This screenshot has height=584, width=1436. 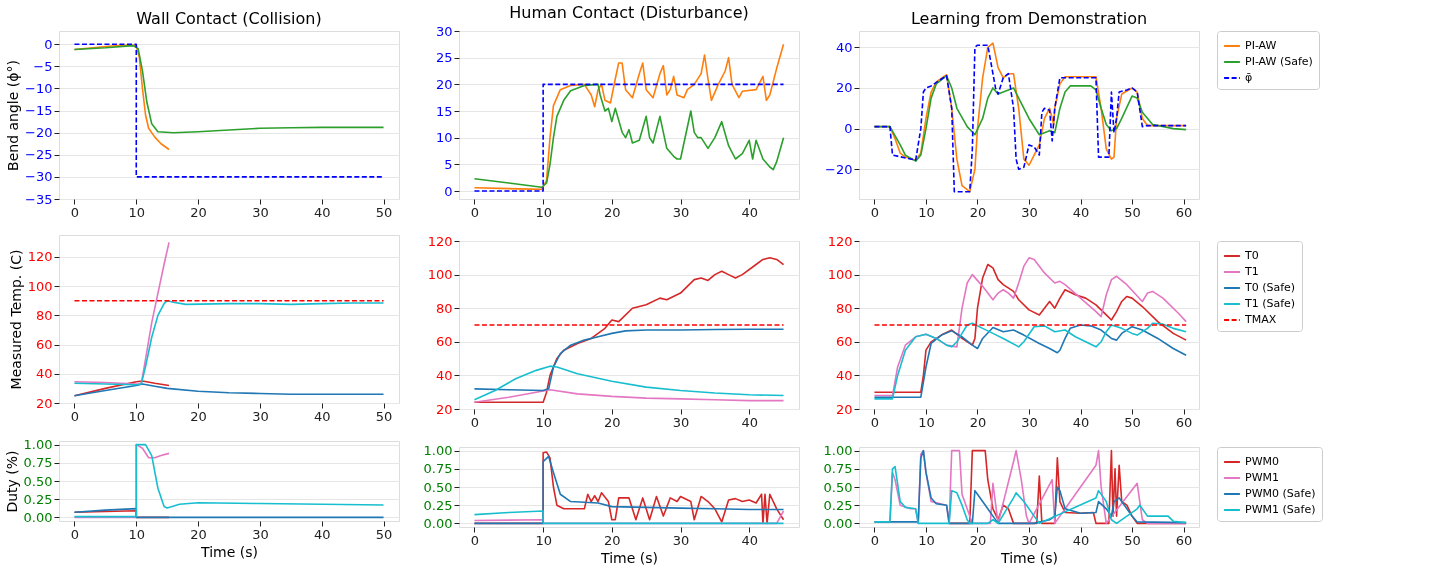 I want to click on legend-label: T0, so click(x=1251, y=255).